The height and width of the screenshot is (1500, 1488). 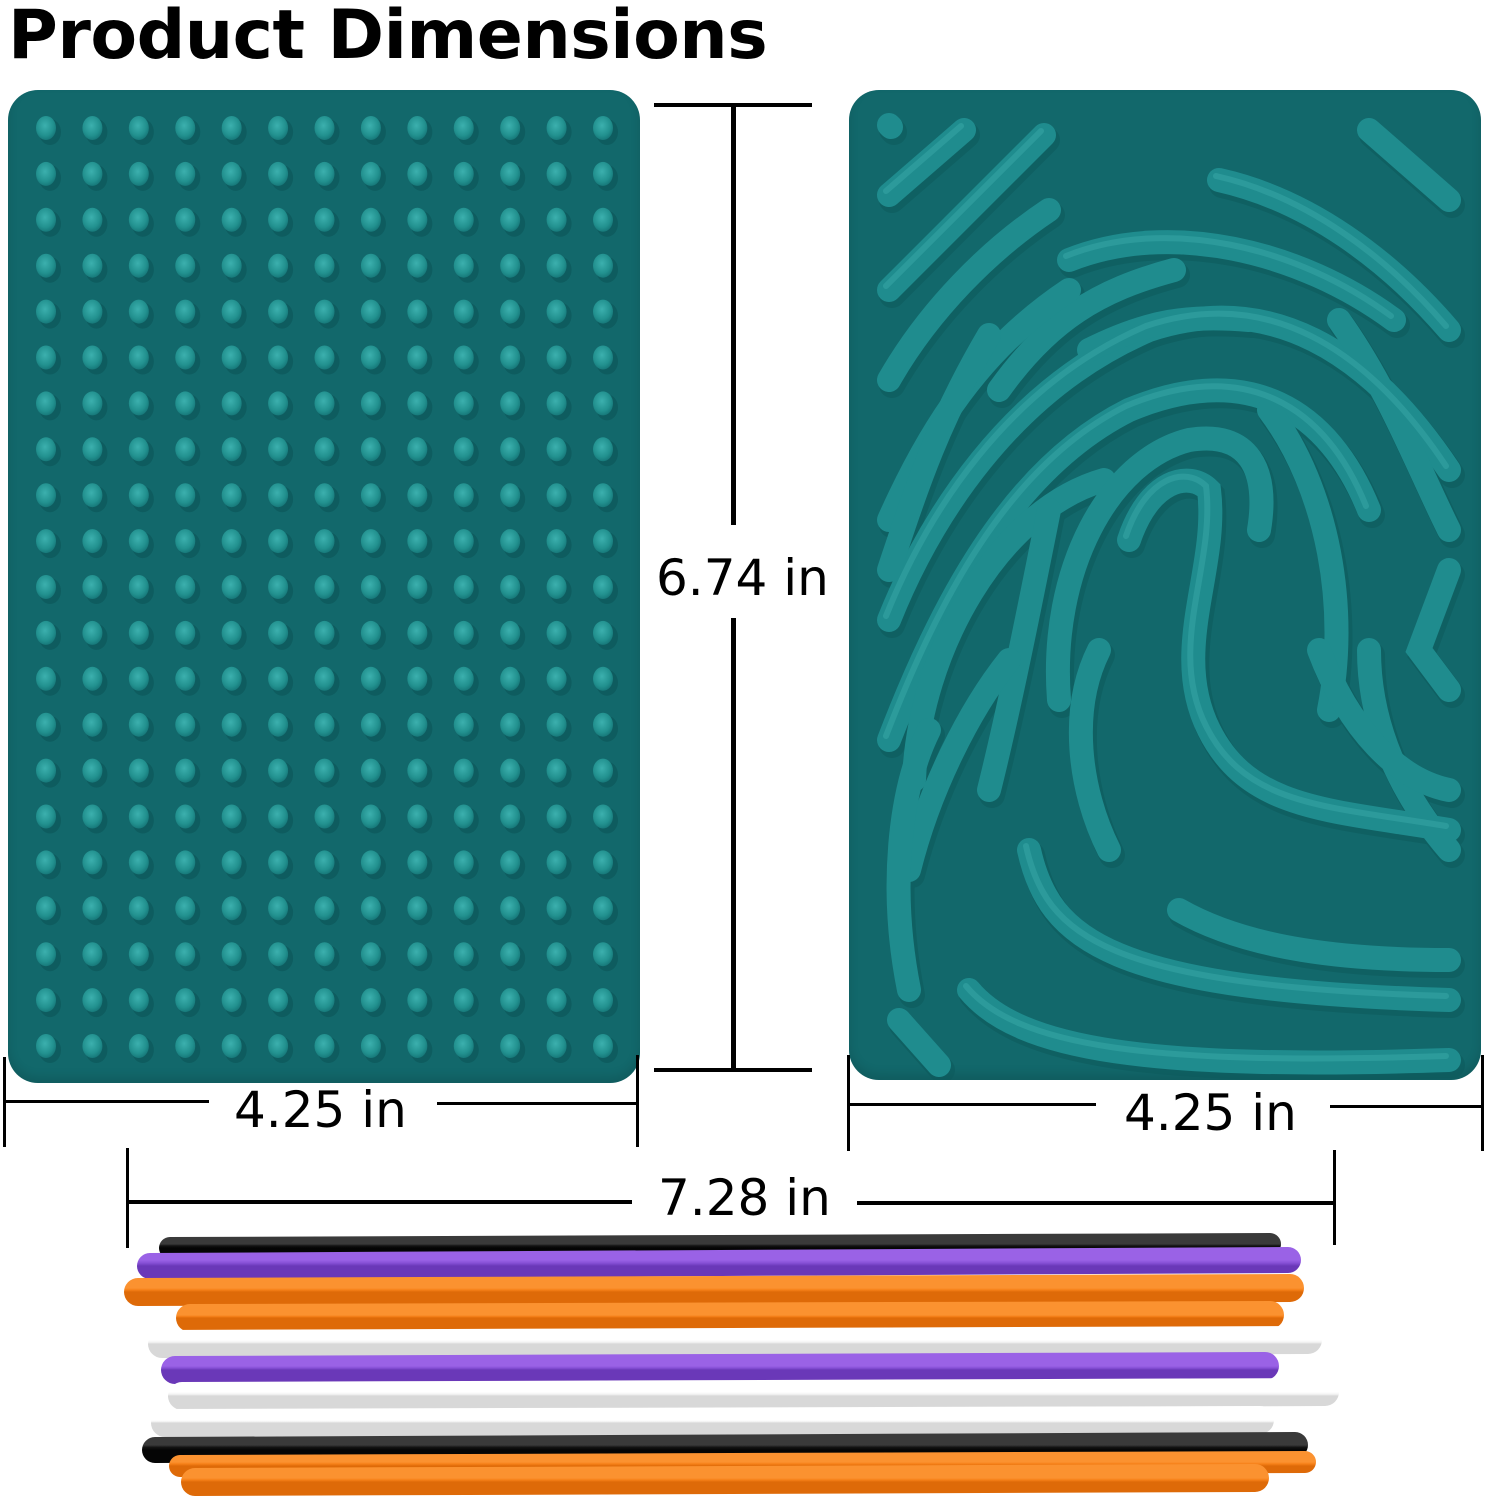 I want to click on wax-sticks-bundle, so click(x=731, y=1364).